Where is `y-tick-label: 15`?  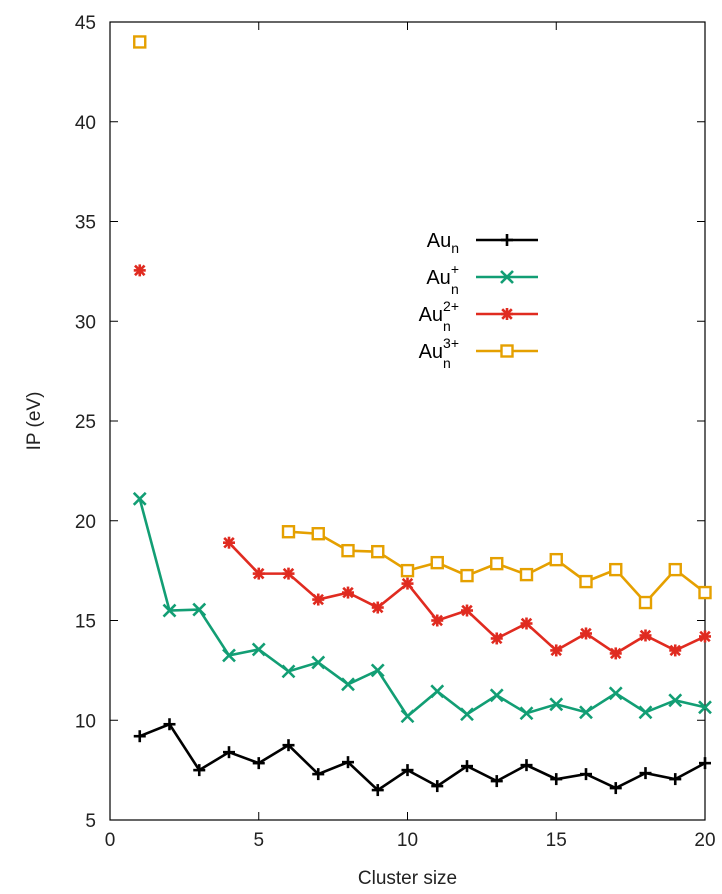 y-tick-label: 15 is located at coordinates (85, 622).